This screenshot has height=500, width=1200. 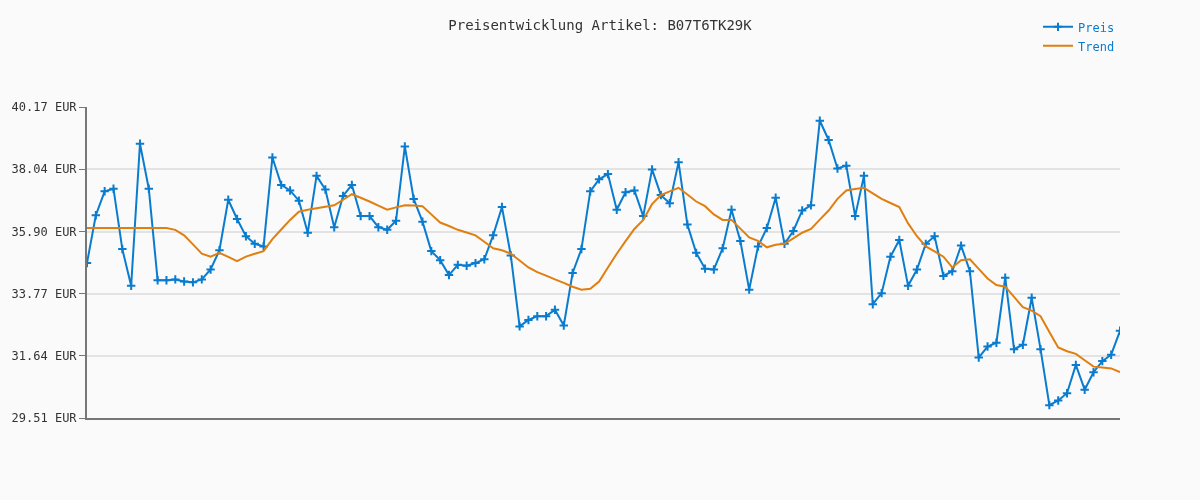 I want to click on legend-label: Trend, so click(x=1096, y=46).